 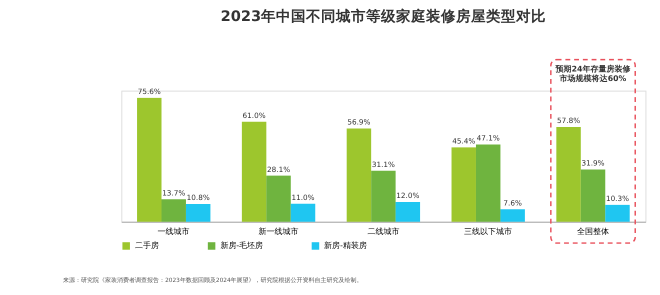 I want to click on x-tick-label: 新一线城市, so click(x=278, y=231).